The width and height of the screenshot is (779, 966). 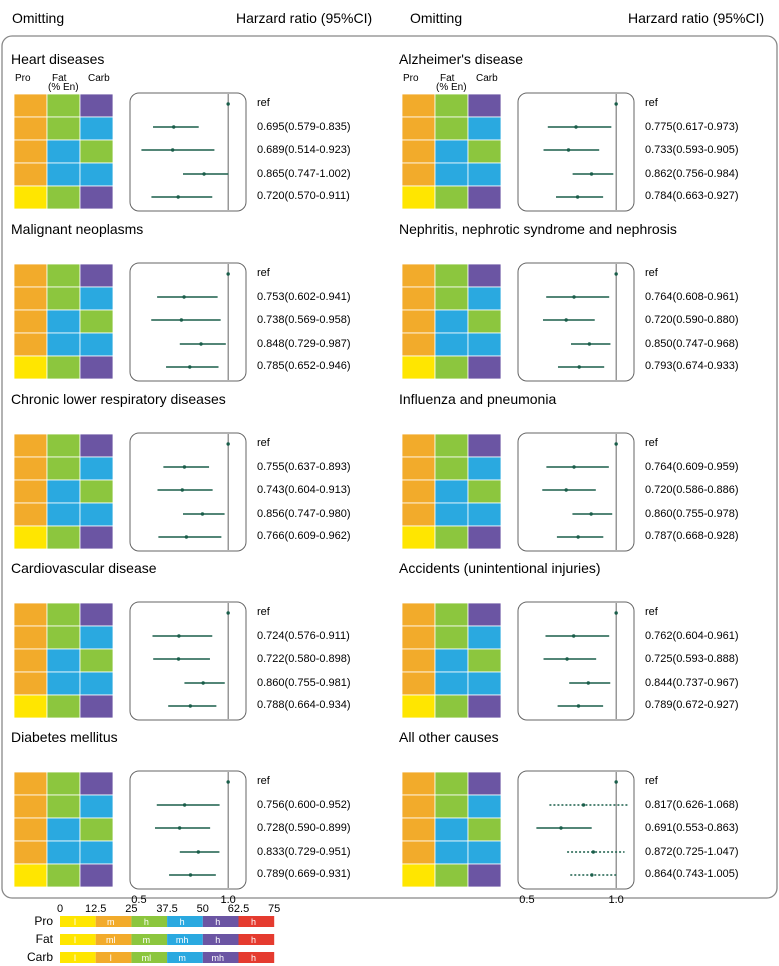 What do you see at coordinates (304, 874) in the screenshot?
I see `hr-label: 0.789(0.669-0.931)` at bounding box center [304, 874].